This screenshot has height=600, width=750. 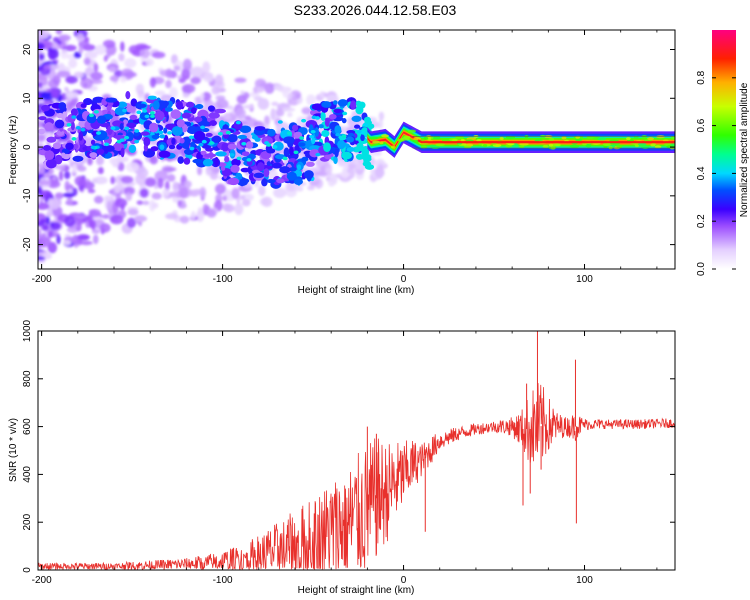 What do you see at coordinates (42, 279) in the screenshot?
I see `spectrogram-x-tick-label: -200` at bounding box center [42, 279].